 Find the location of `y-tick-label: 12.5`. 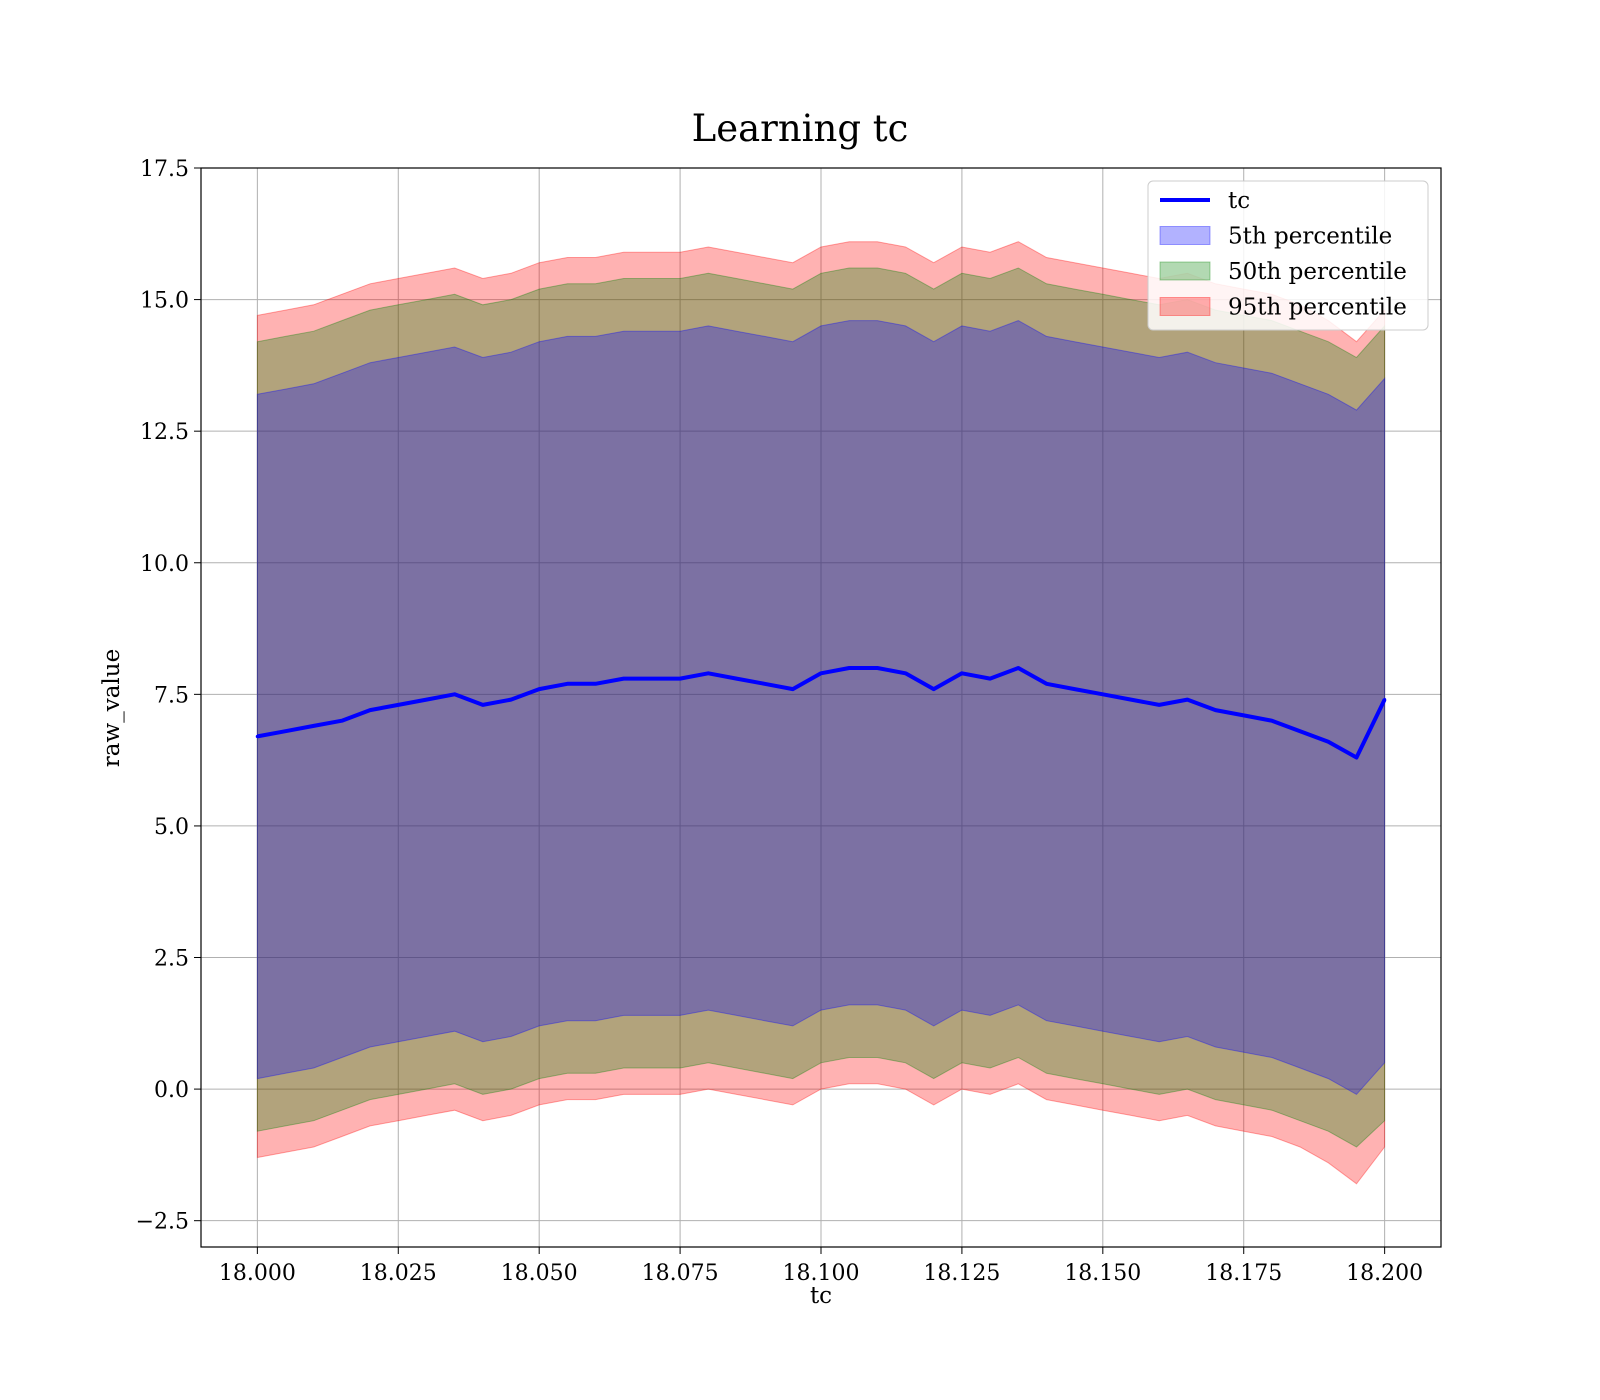

y-tick-label: 12.5 is located at coordinates (164, 432).